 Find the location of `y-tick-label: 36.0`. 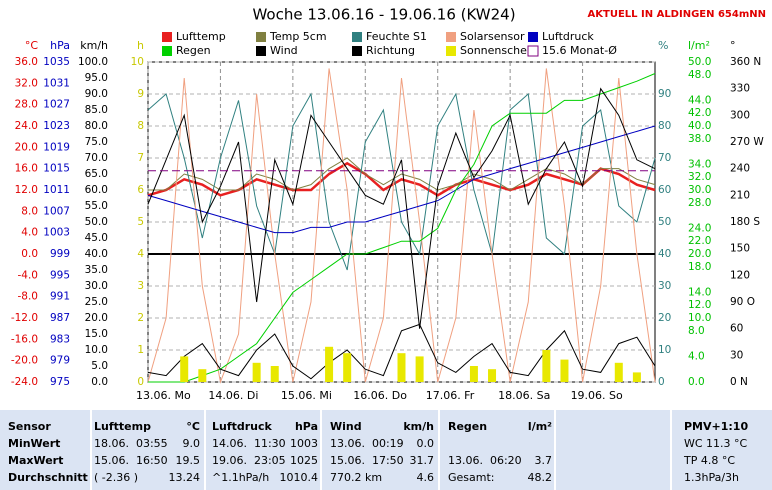

y-tick-label: 36.0 is located at coordinates (26, 62).